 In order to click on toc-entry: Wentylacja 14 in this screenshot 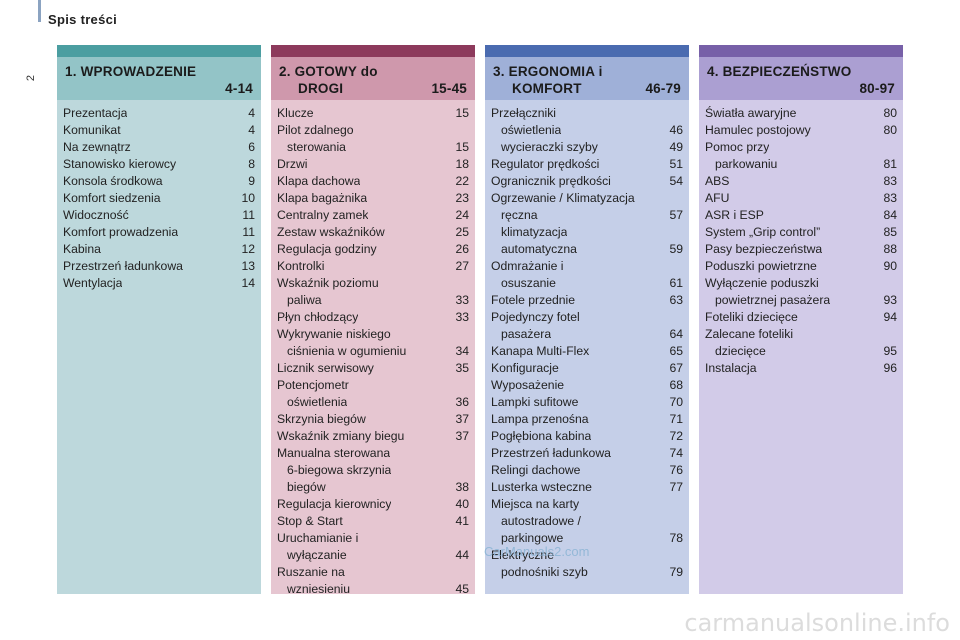, I will do `click(159, 283)`.